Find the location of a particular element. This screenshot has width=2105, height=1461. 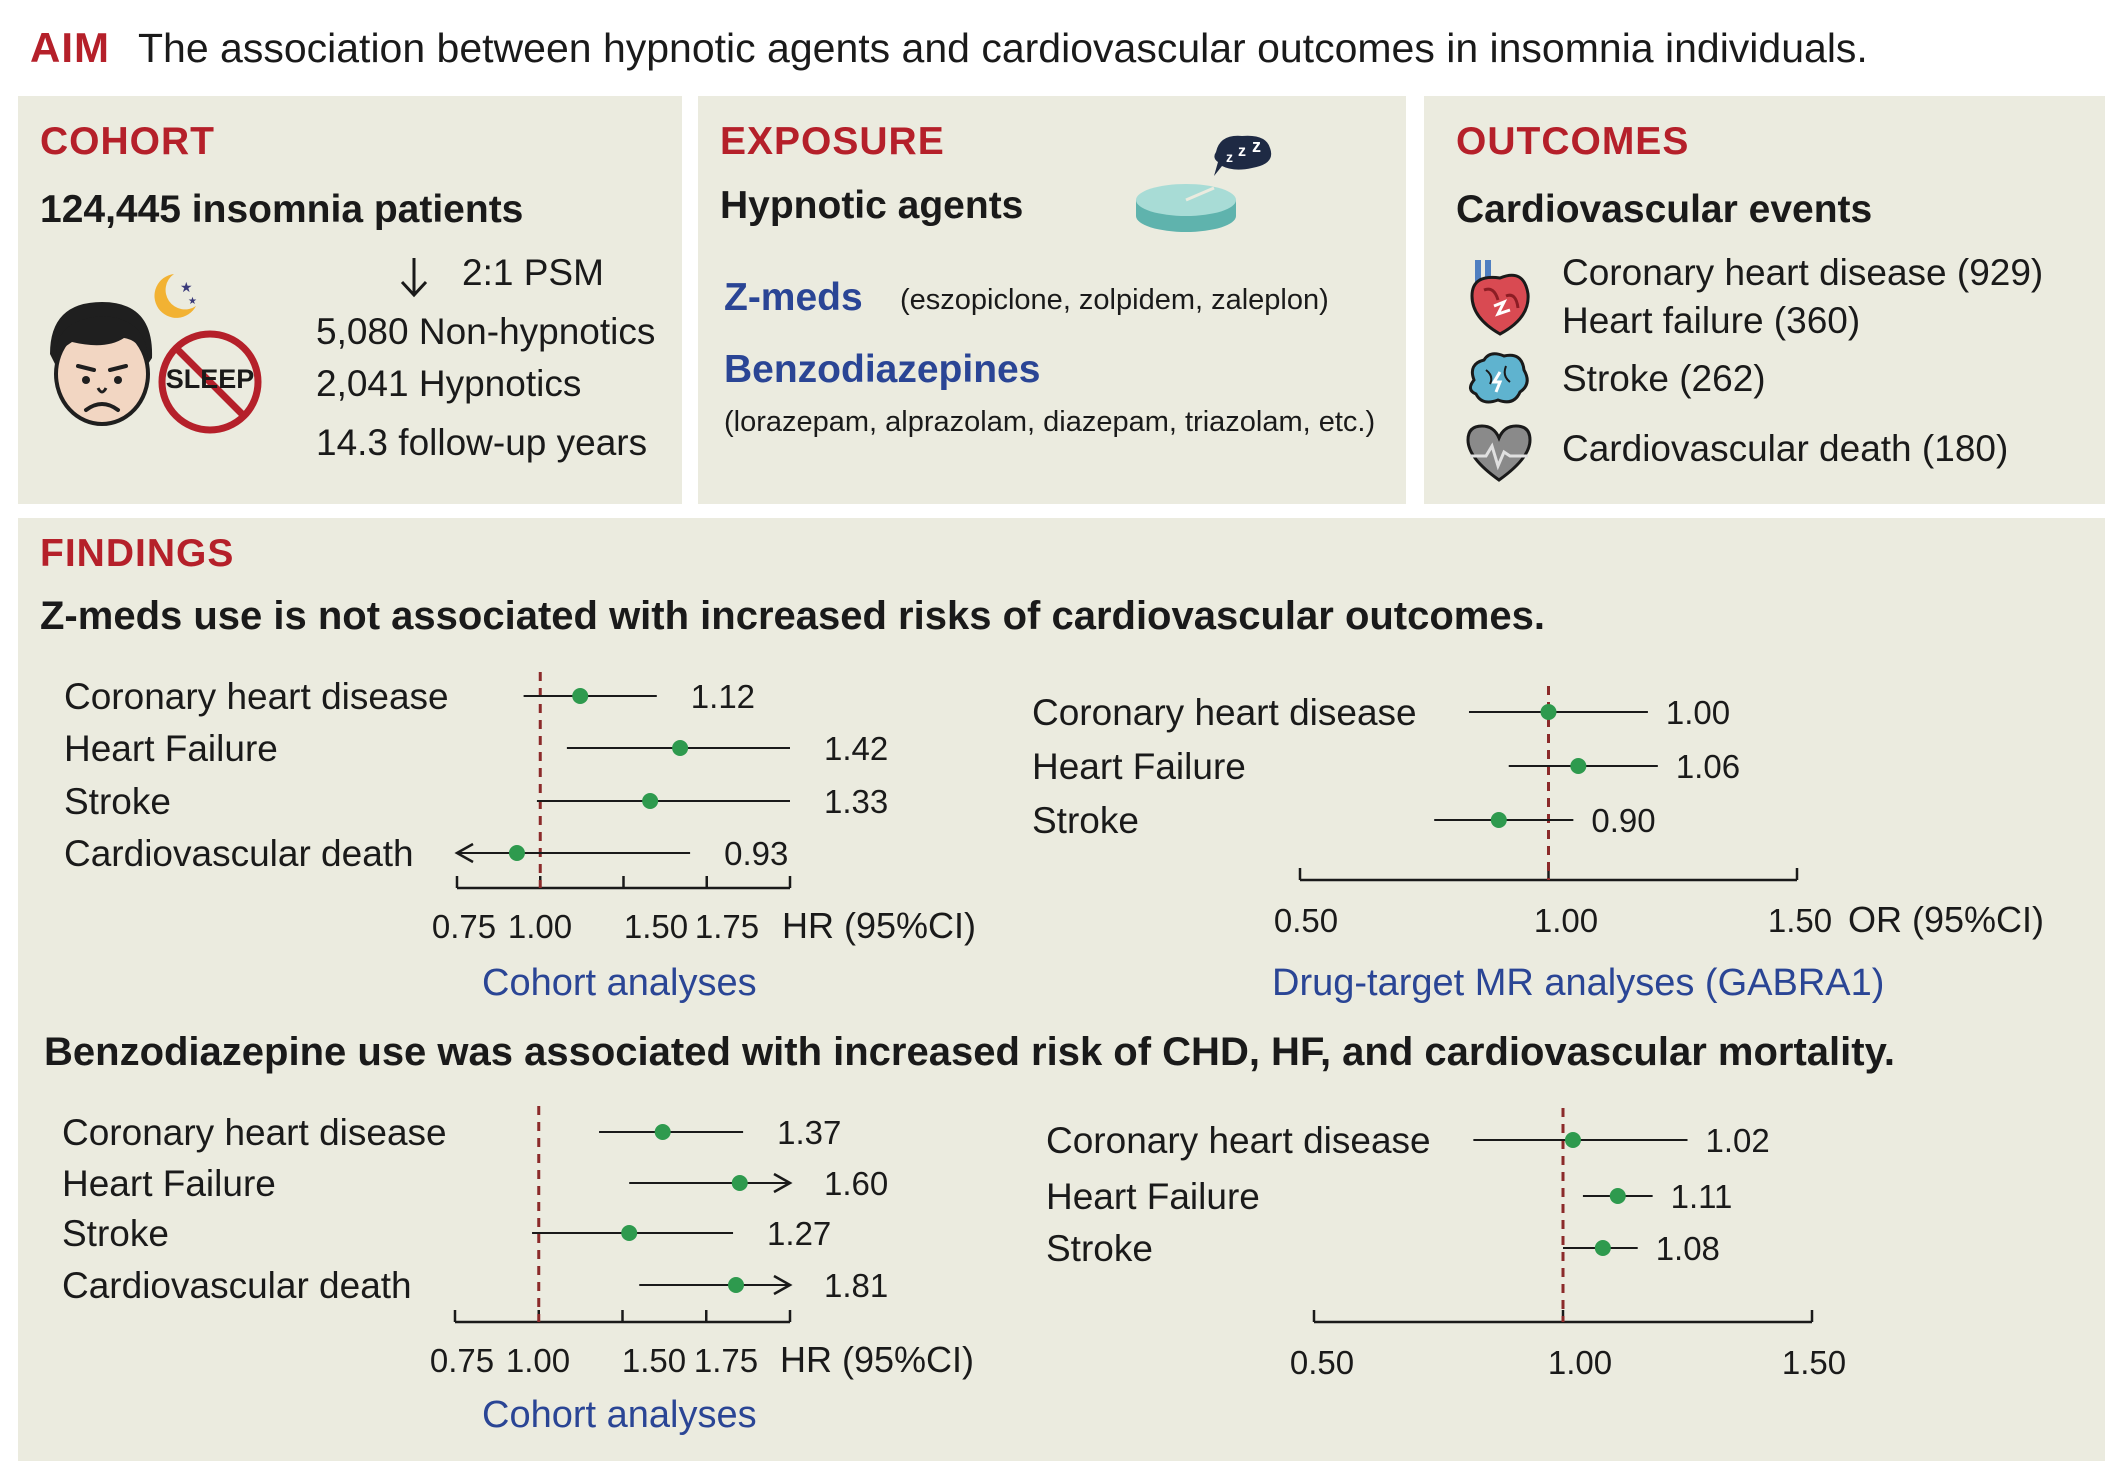

benzo-cohort-row-label-3: Cardiovascular death is located at coordinates (237, 1285).